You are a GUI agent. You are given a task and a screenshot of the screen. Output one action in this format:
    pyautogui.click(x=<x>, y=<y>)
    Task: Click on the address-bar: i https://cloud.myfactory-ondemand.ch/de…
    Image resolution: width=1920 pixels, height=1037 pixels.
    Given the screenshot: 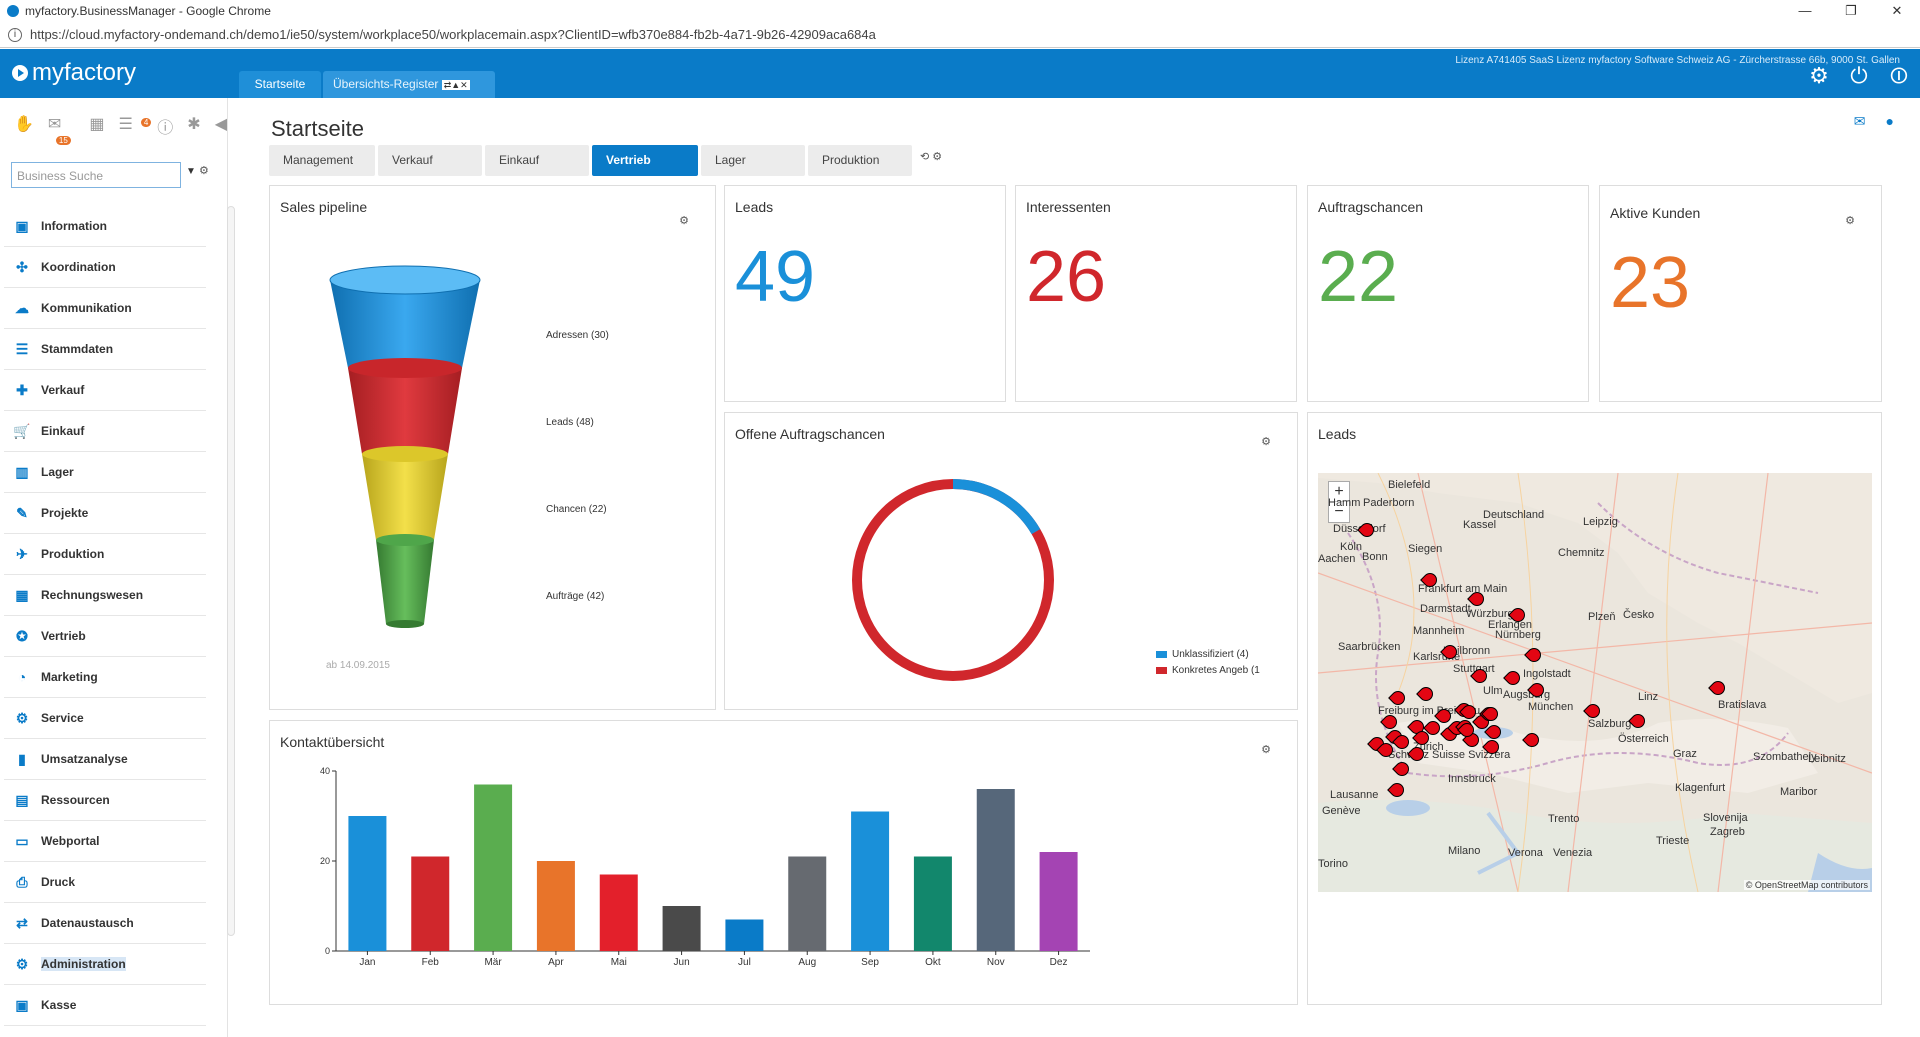 What is the action you would take?
    pyautogui.click(x=960, y=35)
    